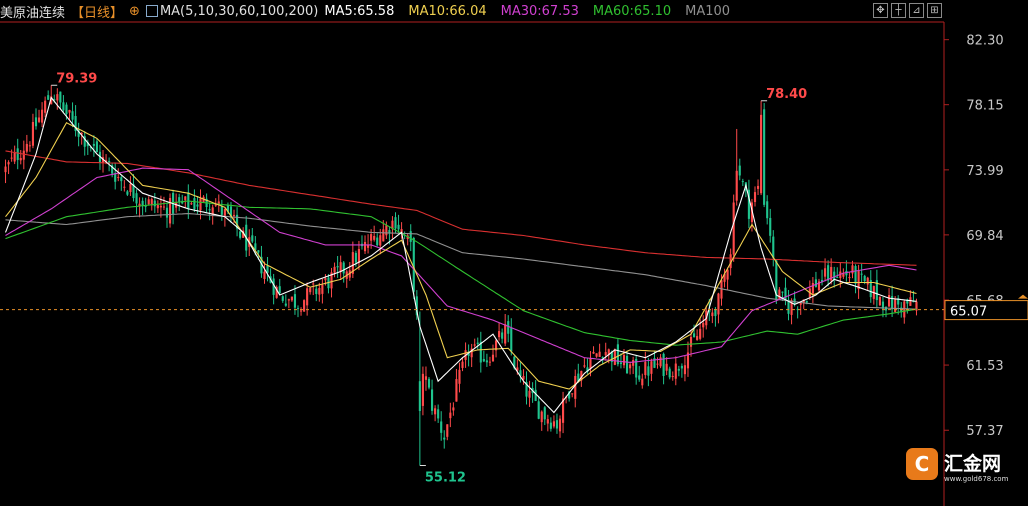  I want to click on logo-url: www.gold678.com, so click(976, 479).